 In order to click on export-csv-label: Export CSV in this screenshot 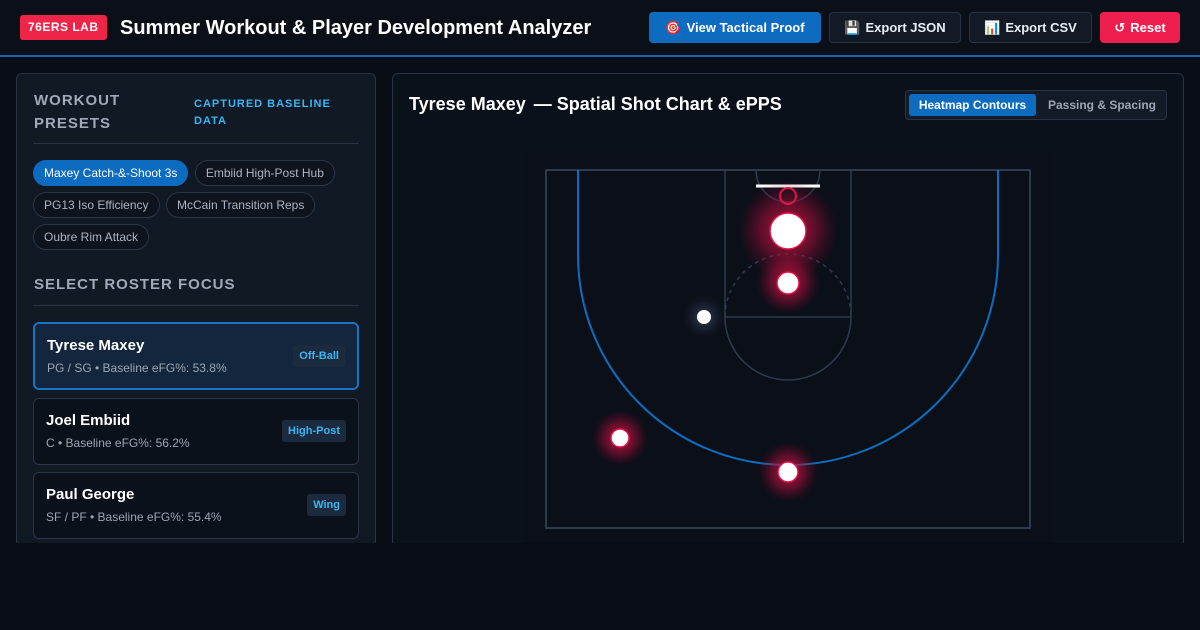, I will do `click(1041, 27)`.